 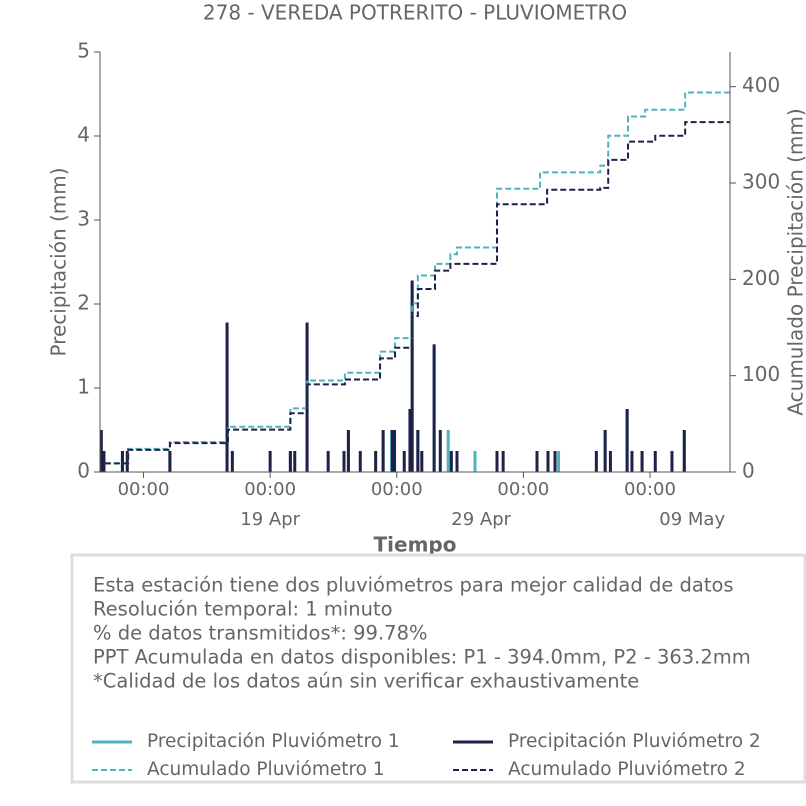 I want to click on y2-tick-label: 200, so click(x=761, y=278).